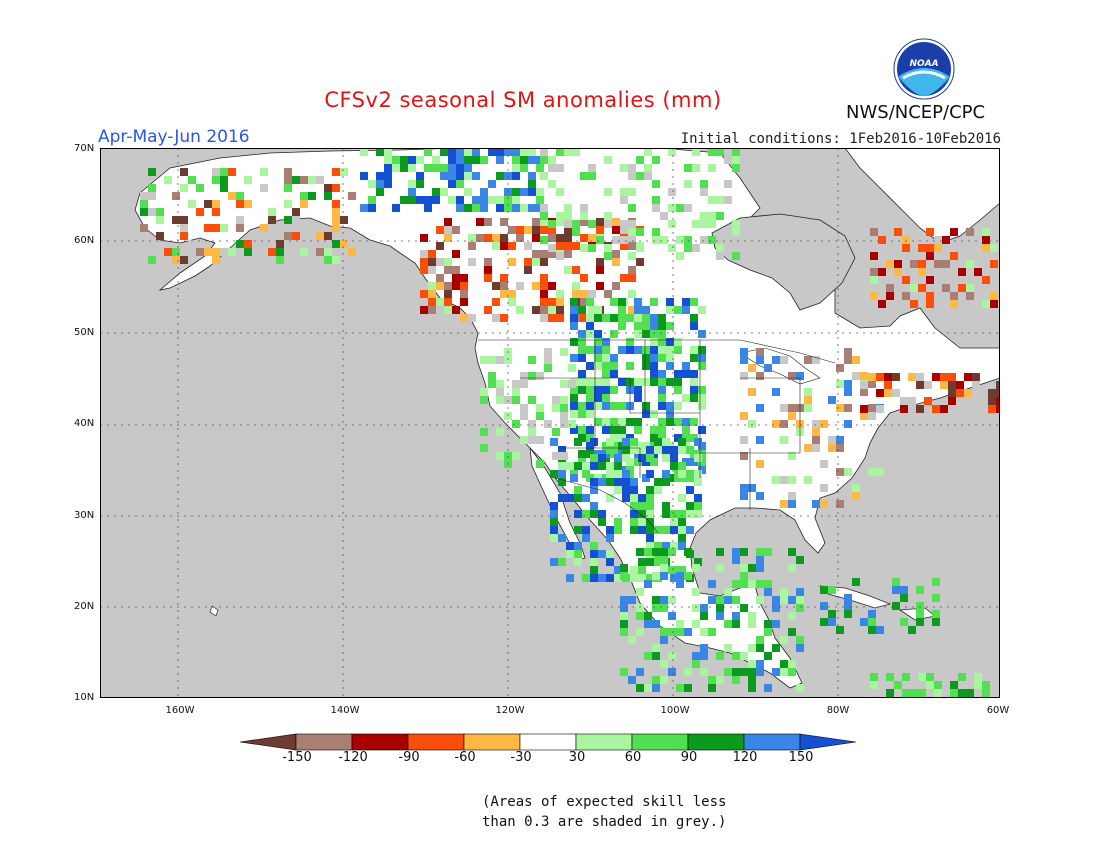 The height and width of the screenshot is (850, 1100). Describe the element at coordinates (84, 332) in the screenshot. I see `lat-label-50n: 50N` at that location.